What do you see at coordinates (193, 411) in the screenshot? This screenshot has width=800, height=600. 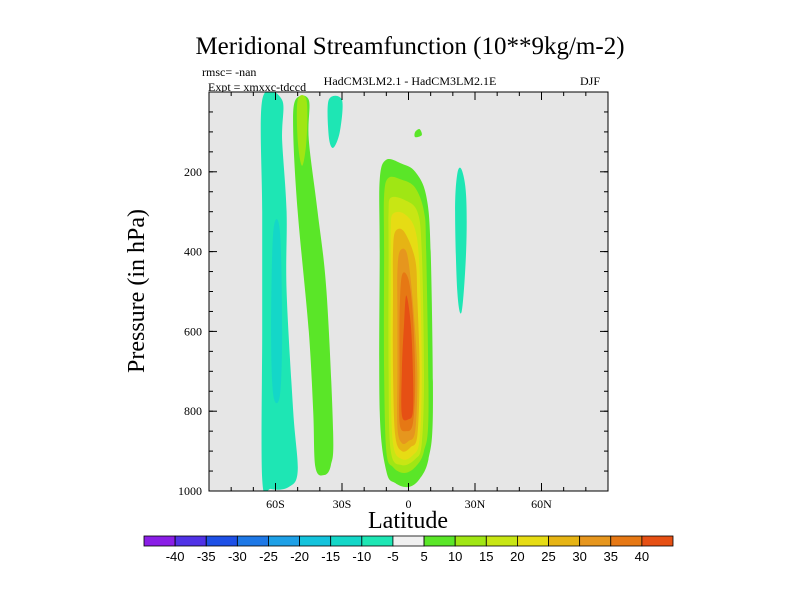 I see `y-tick-label: 800` at bounding box center [193, 411].